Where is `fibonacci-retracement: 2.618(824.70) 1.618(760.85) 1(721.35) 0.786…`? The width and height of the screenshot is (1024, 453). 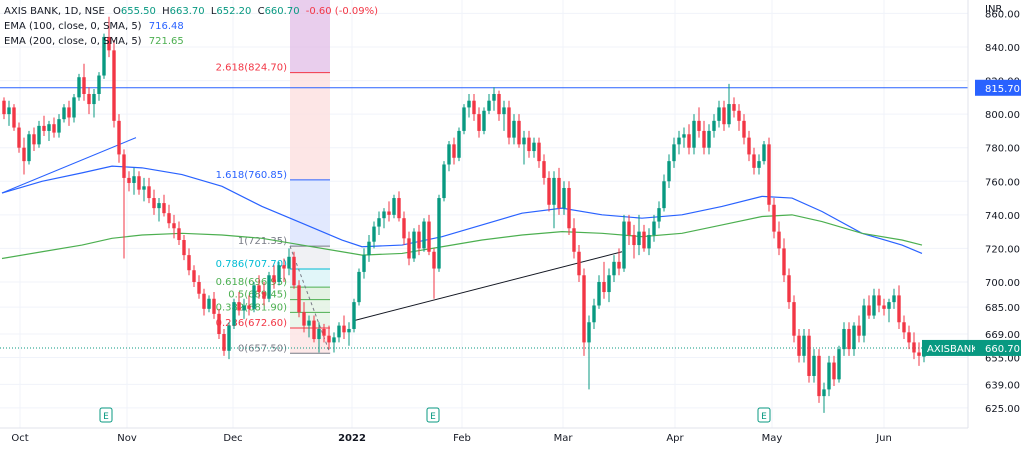
fibonacci-retracement: 2.618(824.70) 1.618(760.85) 1(721.35) 0.786… is located at coordinates (273, 177).